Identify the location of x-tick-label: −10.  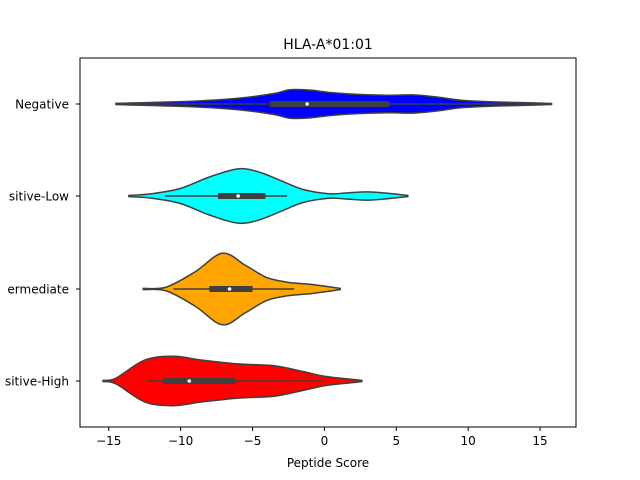
(180, 441).